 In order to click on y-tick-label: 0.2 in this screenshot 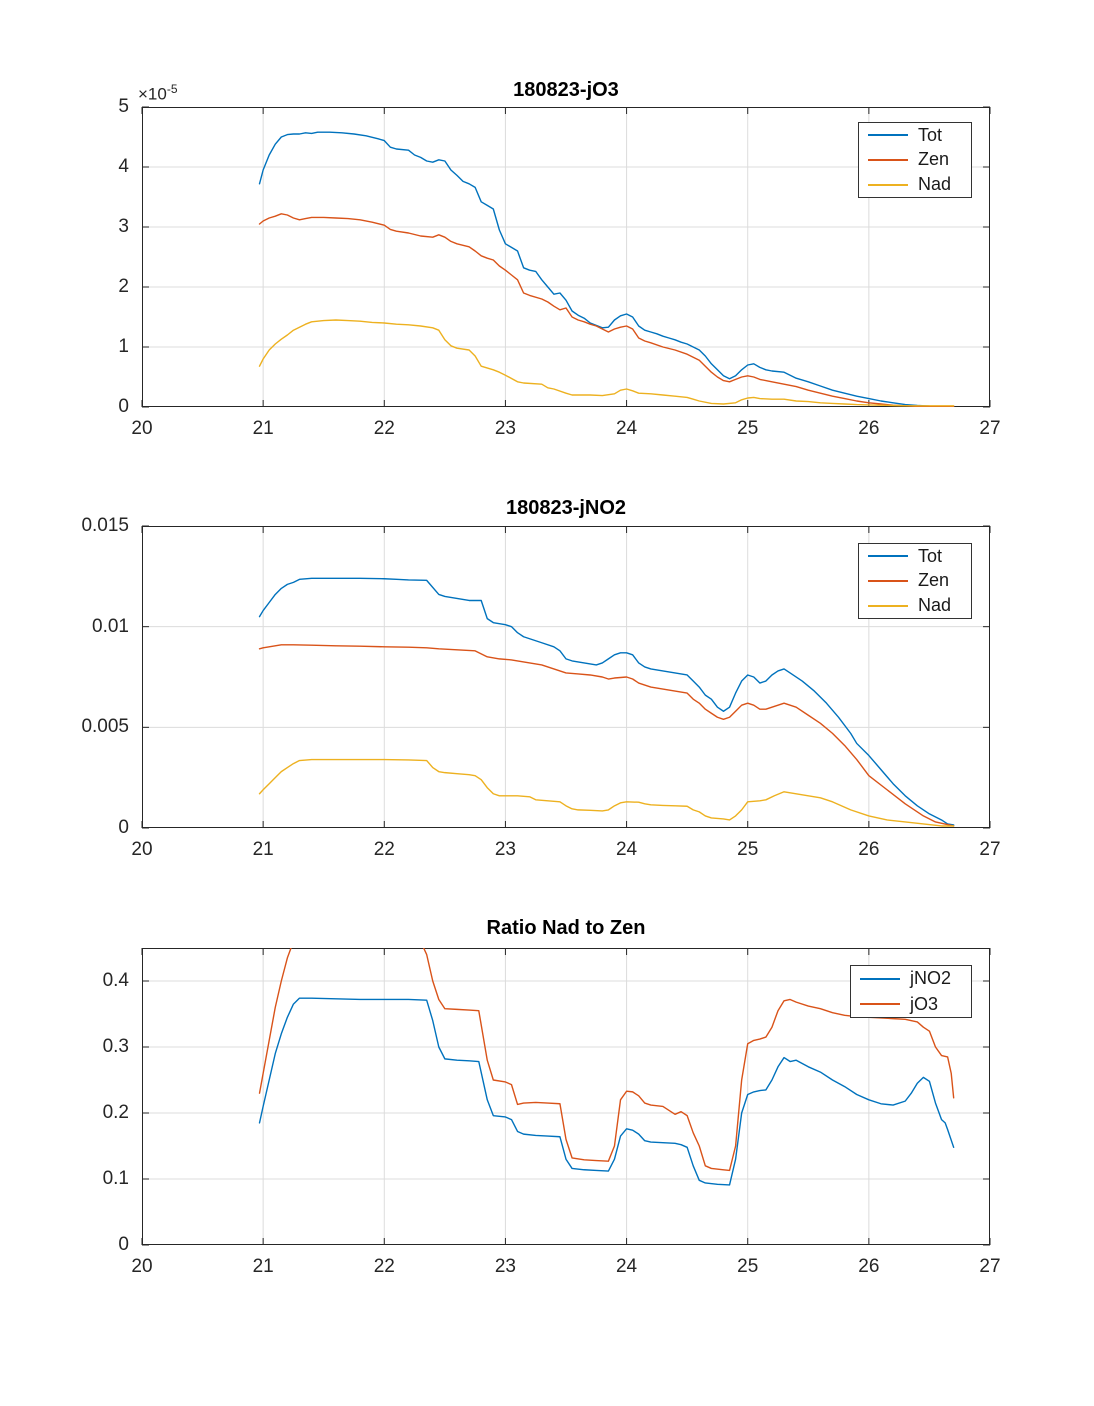, I will do `click(115, 1112)`.